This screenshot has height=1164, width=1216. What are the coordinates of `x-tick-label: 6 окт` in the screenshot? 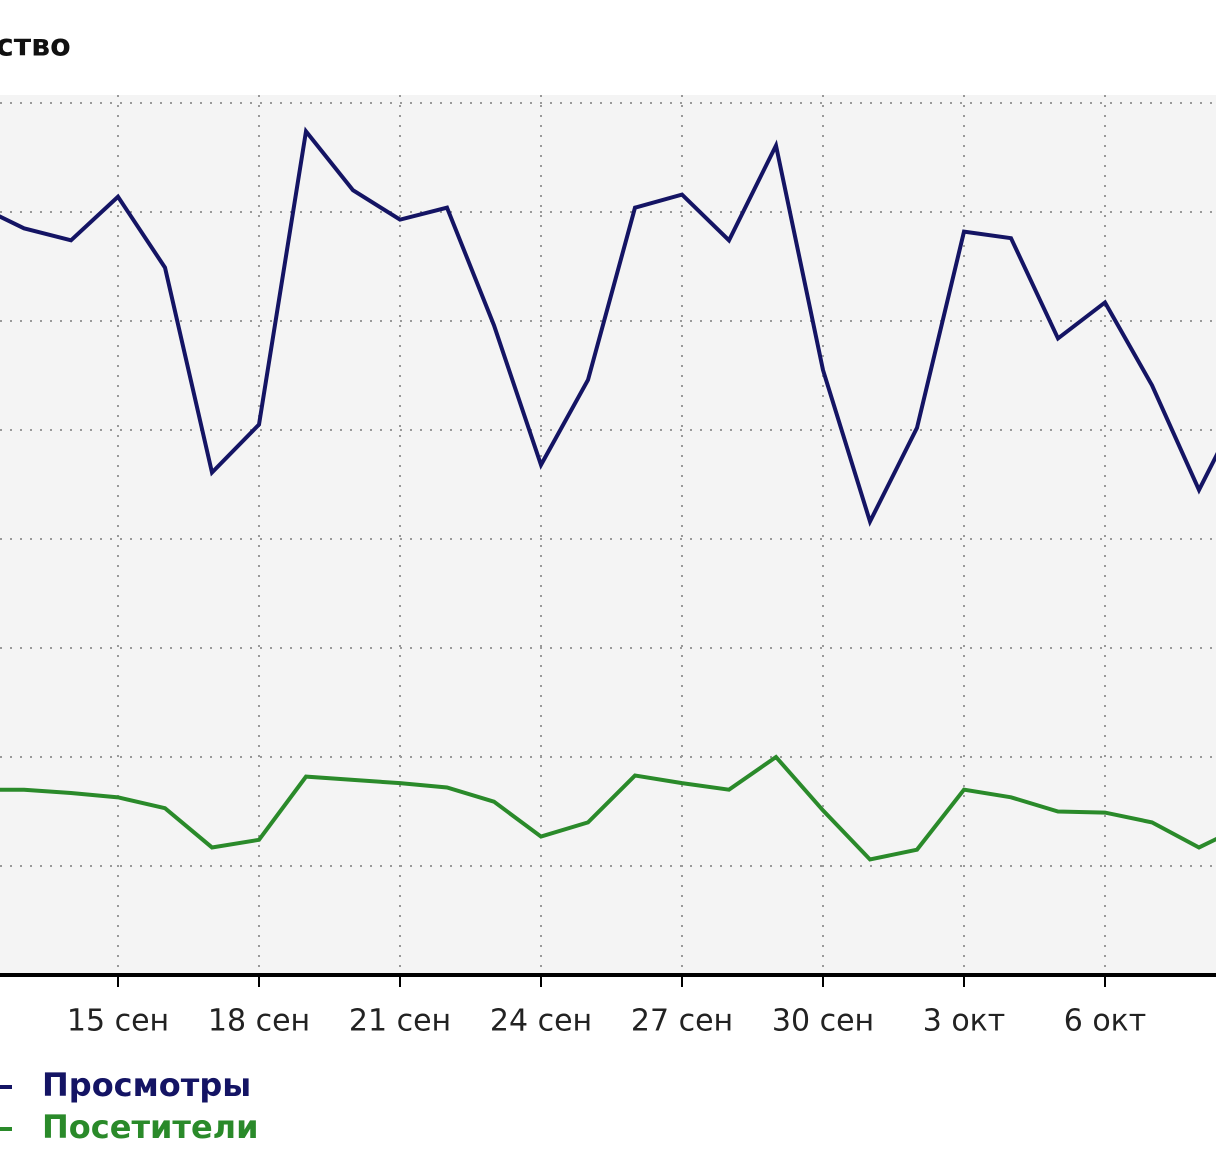 It's located at (1105, 1021).